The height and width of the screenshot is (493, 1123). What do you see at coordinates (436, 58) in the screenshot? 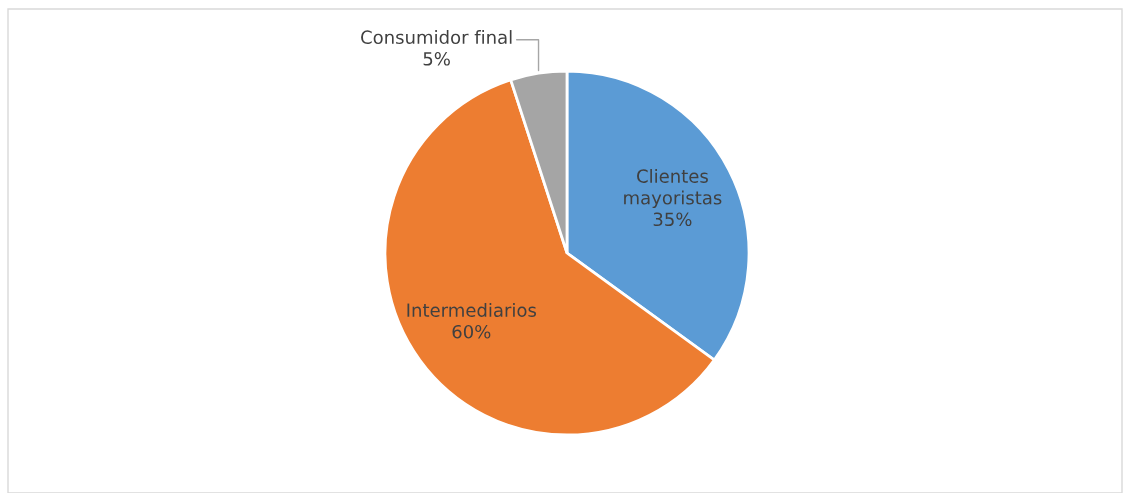
I see `data-label: 5%` at bounding box center [436, 58].